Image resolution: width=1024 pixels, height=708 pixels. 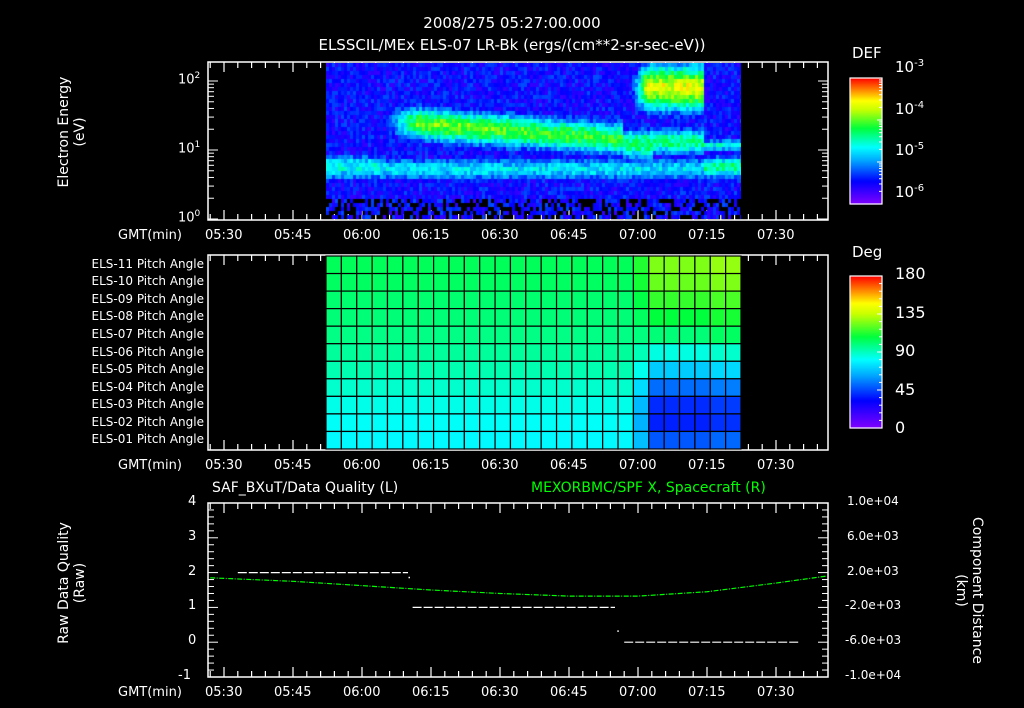 I want to click on pitch-angle-row-label: ELS-10 Pitch Angle, so click(x=147, y=281).